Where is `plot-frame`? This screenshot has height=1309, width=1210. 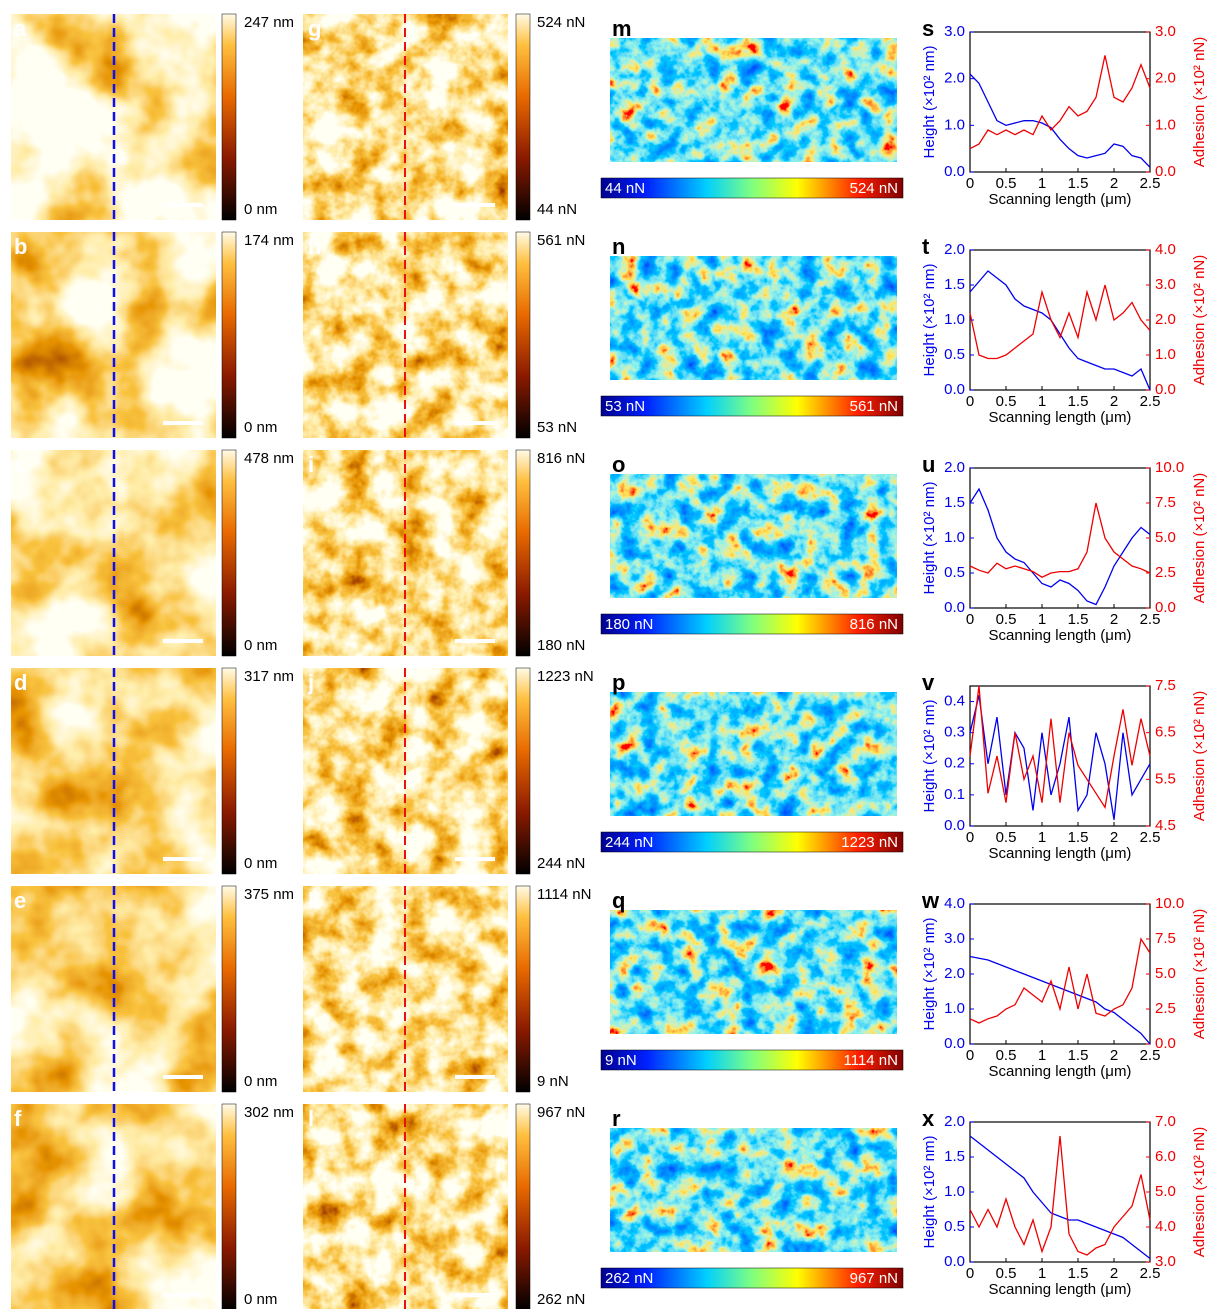
plot-frame is located at coordinates (1060, 974).